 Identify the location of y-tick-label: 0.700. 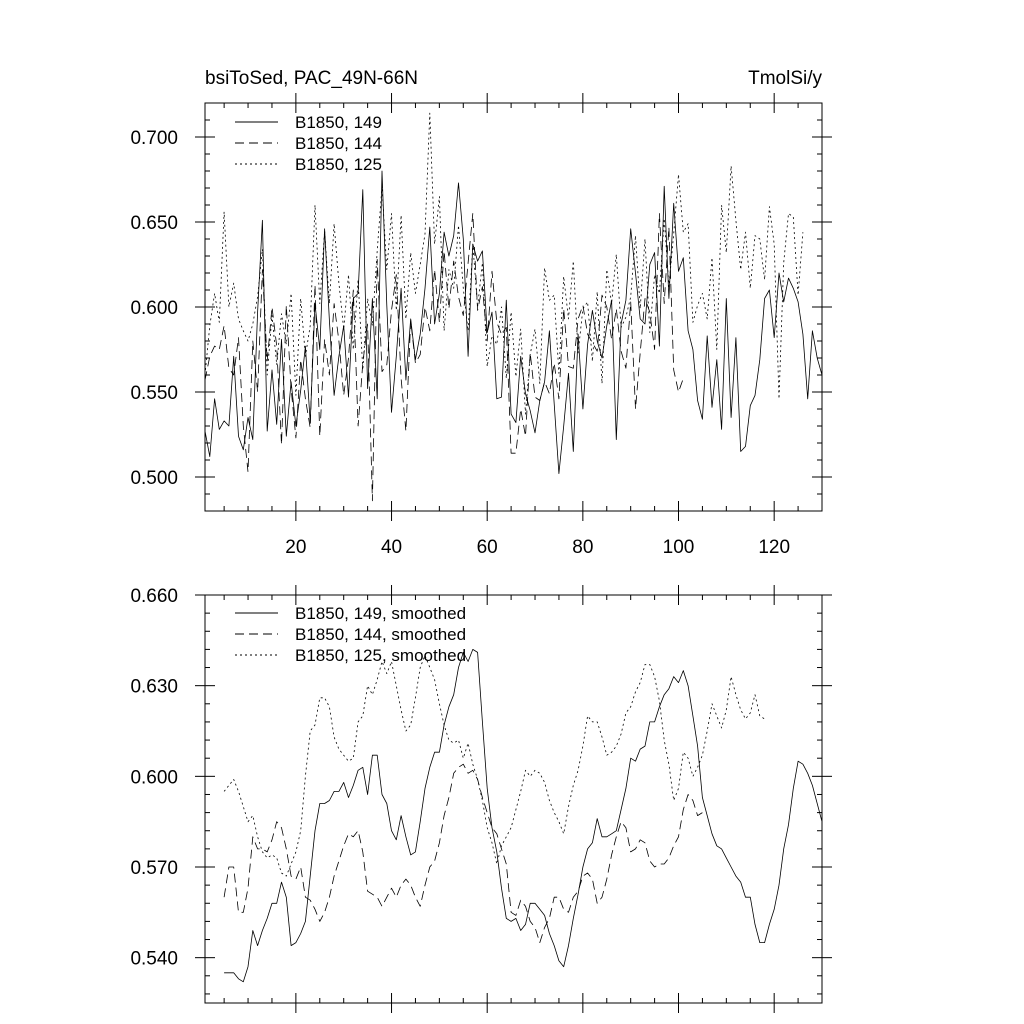
(154, 138).